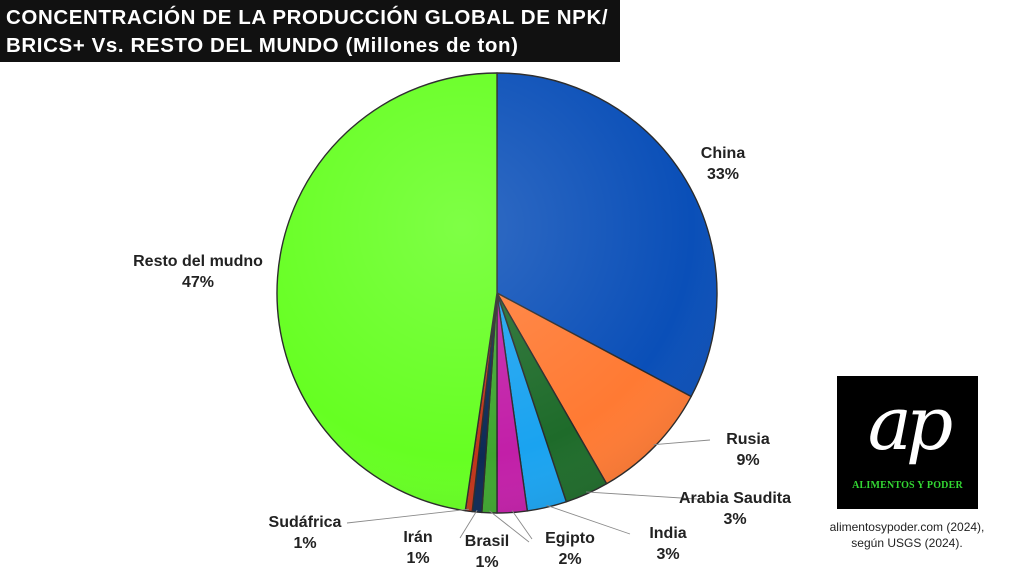  Describe the element at coordinates (910, 424) in the screenshot. I see `logo-mark: ap` at that location.